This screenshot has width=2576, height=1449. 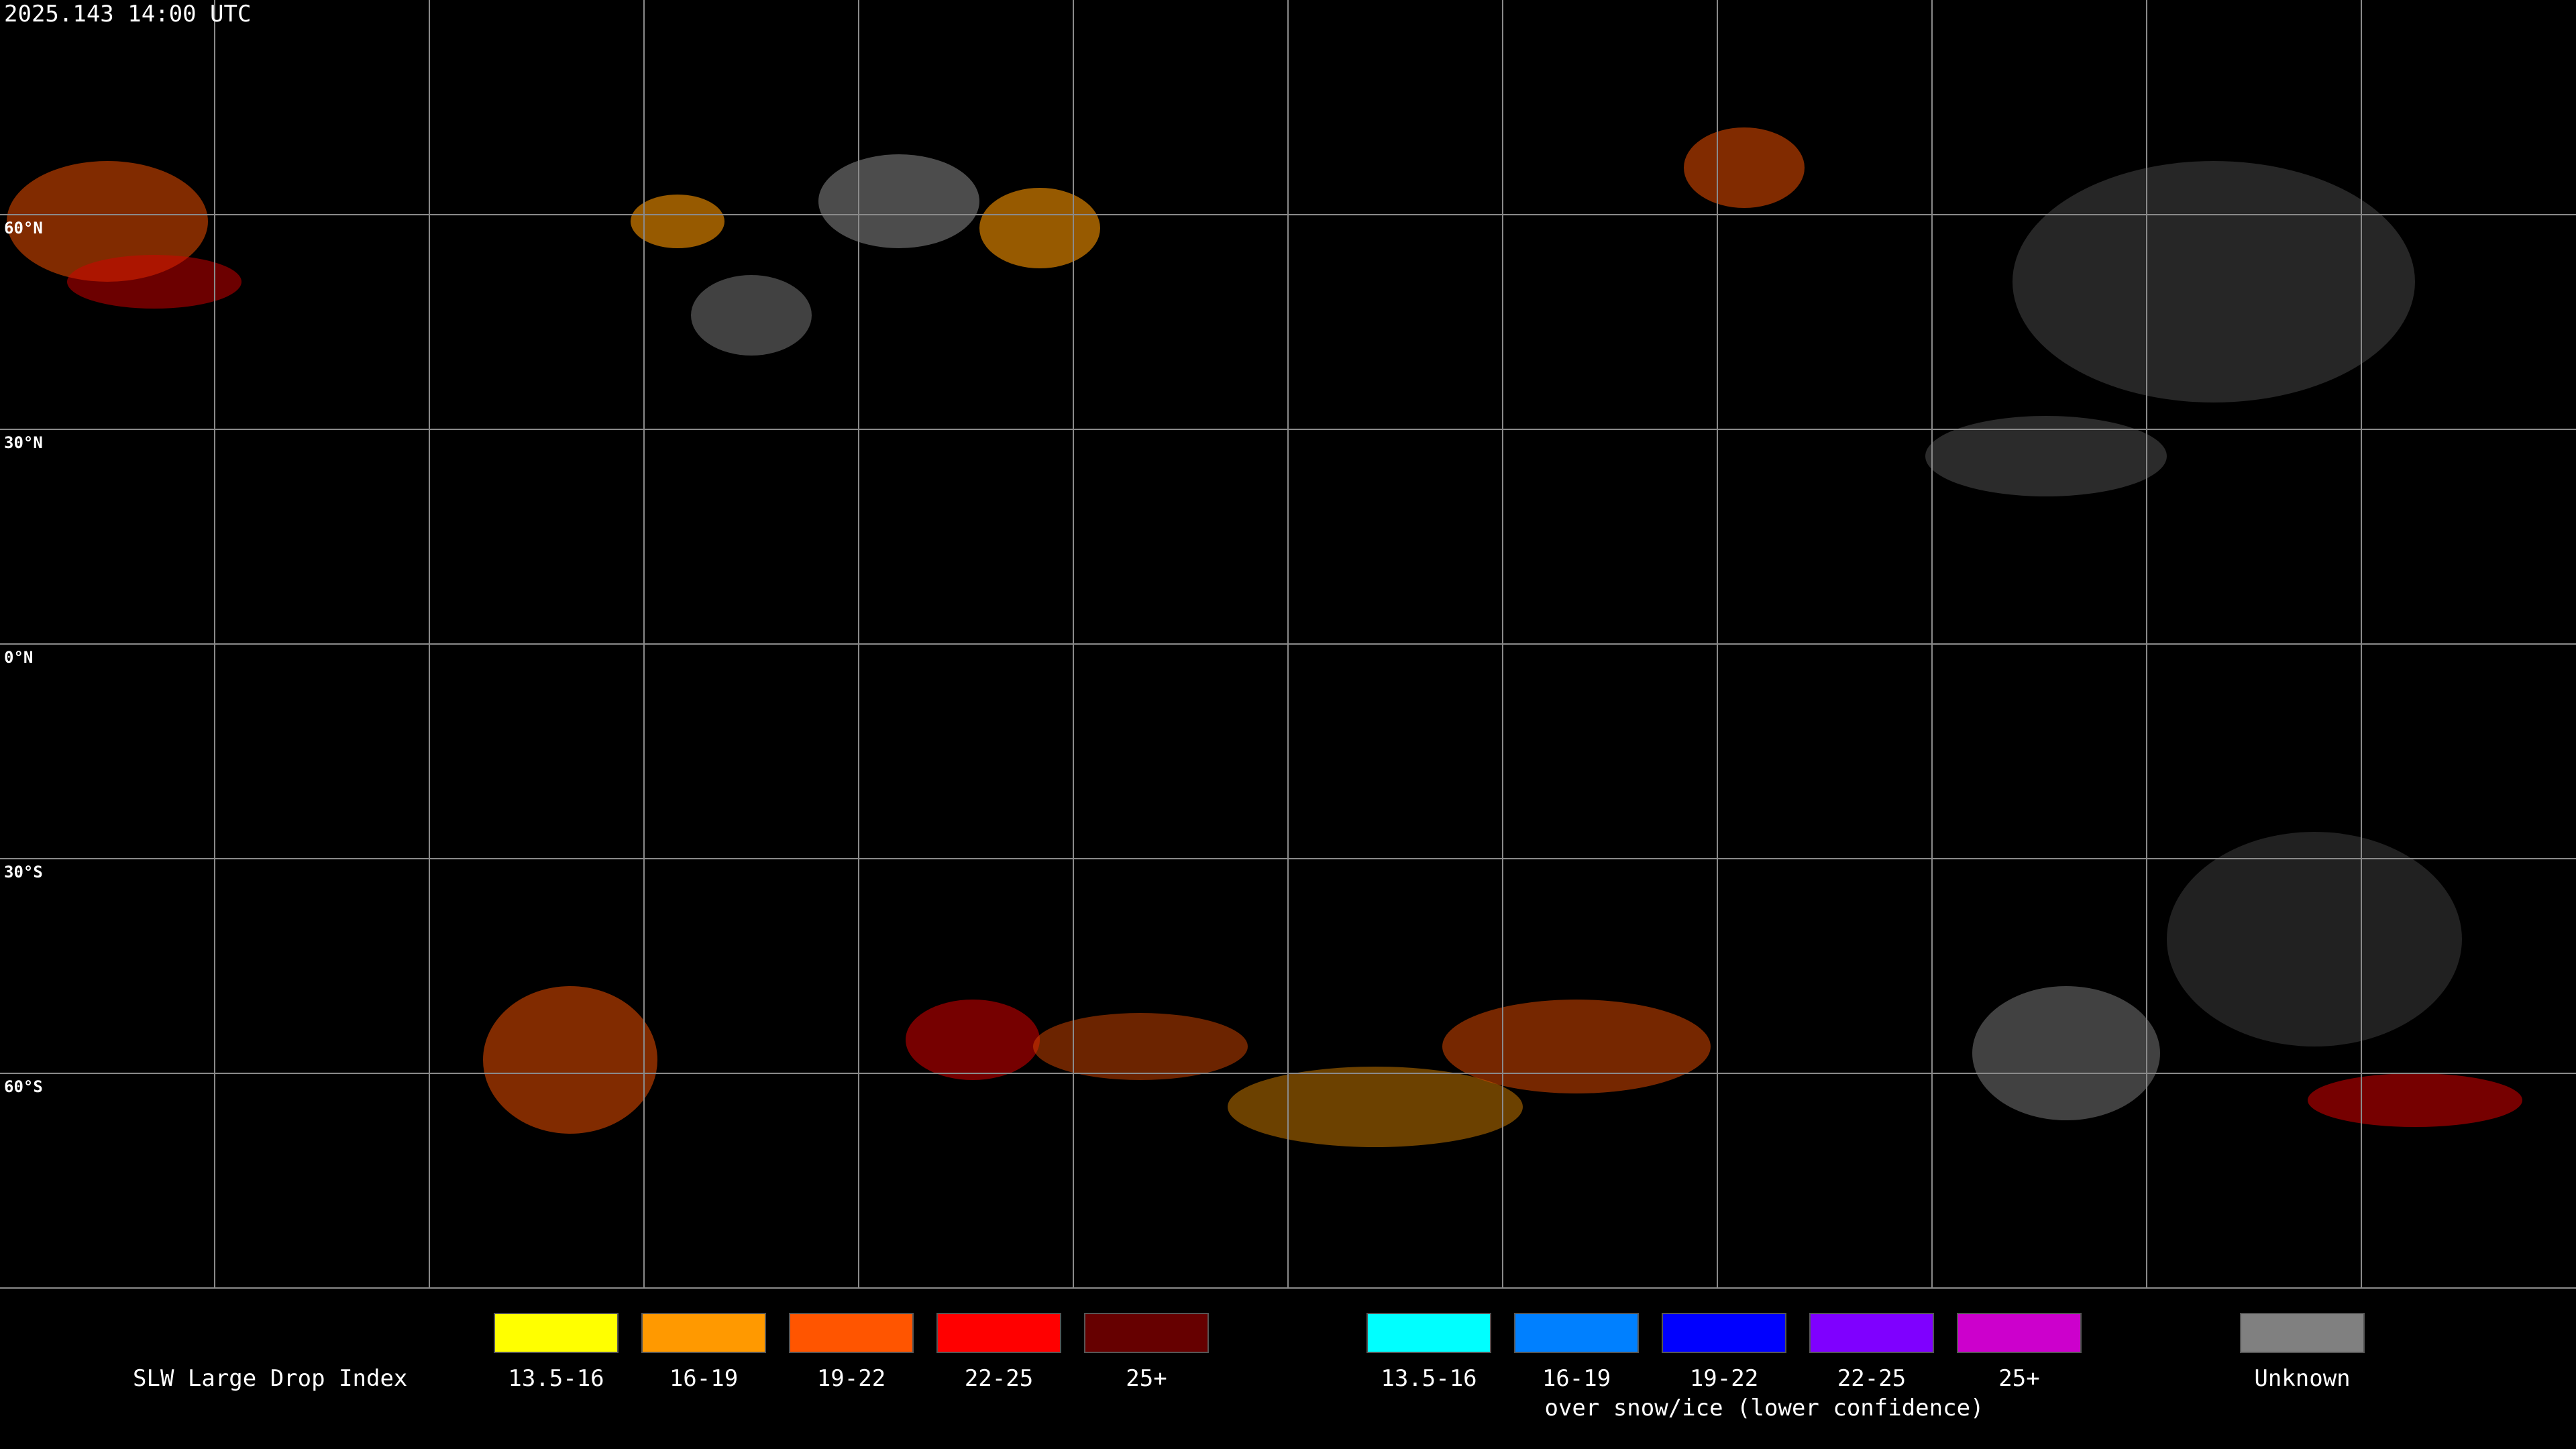 What do you see at coordinates (23, 1086) in the screenshot?
I see `latitude-label: 60°S` at bounding box center [23, 1086].